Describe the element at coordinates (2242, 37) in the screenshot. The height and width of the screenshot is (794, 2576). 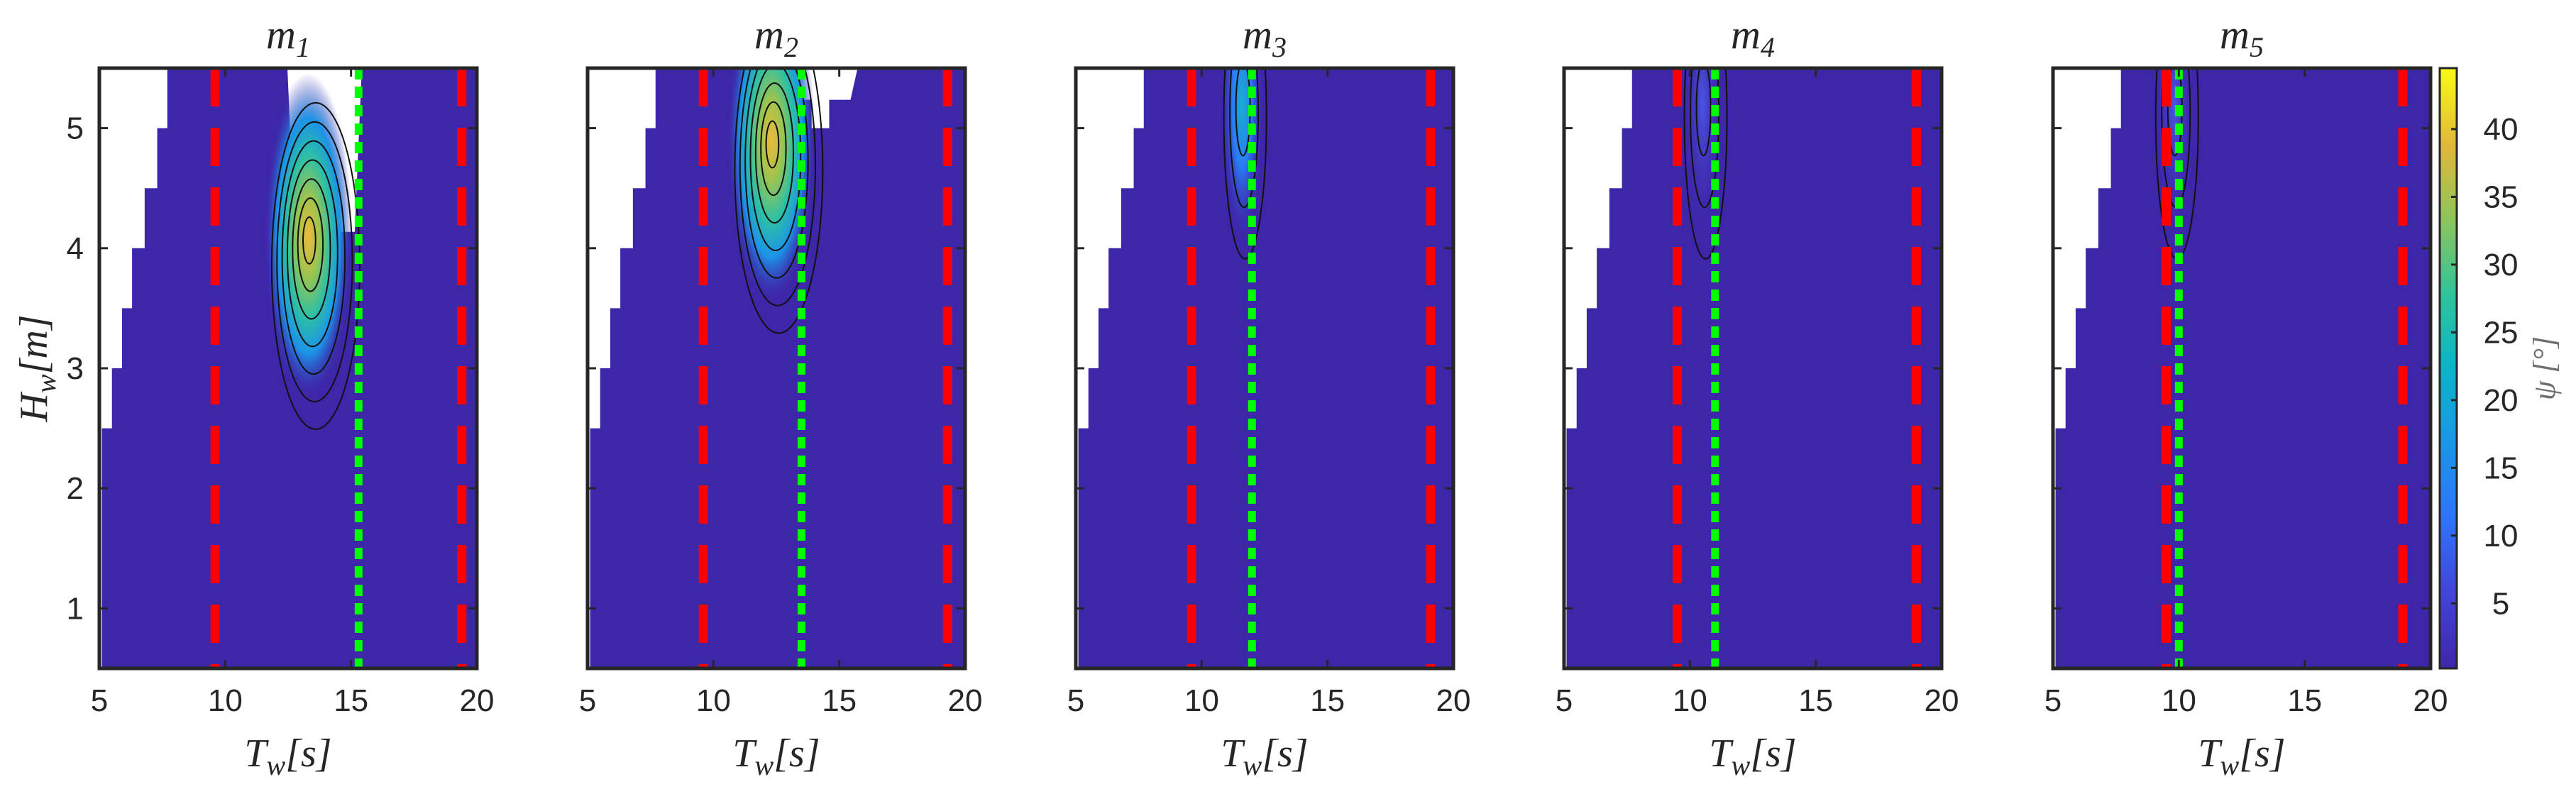
I see `panel-title: m5` at that location.